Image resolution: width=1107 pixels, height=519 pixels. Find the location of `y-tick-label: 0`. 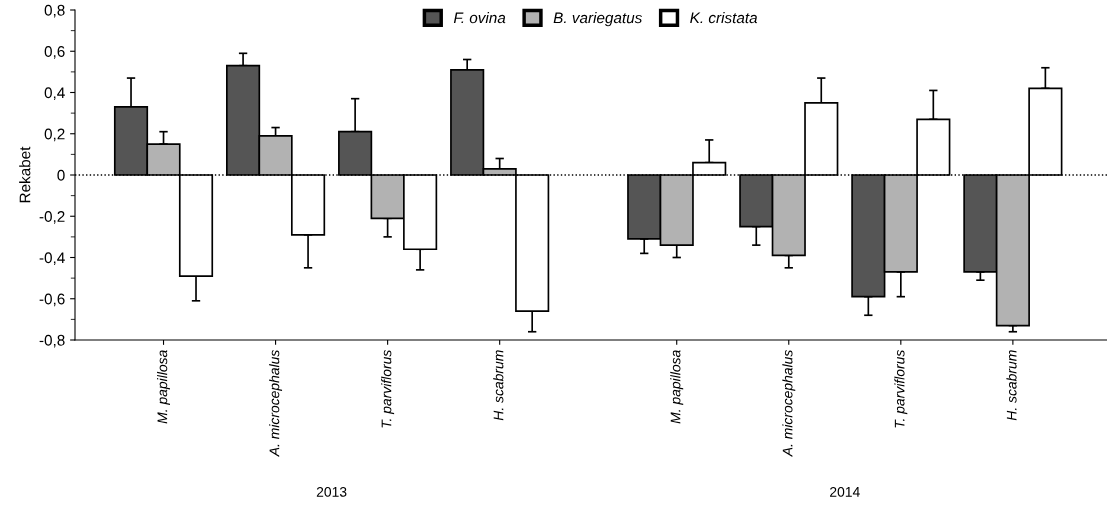

y-tick-label: 0 is located at coordinates (61, 175).